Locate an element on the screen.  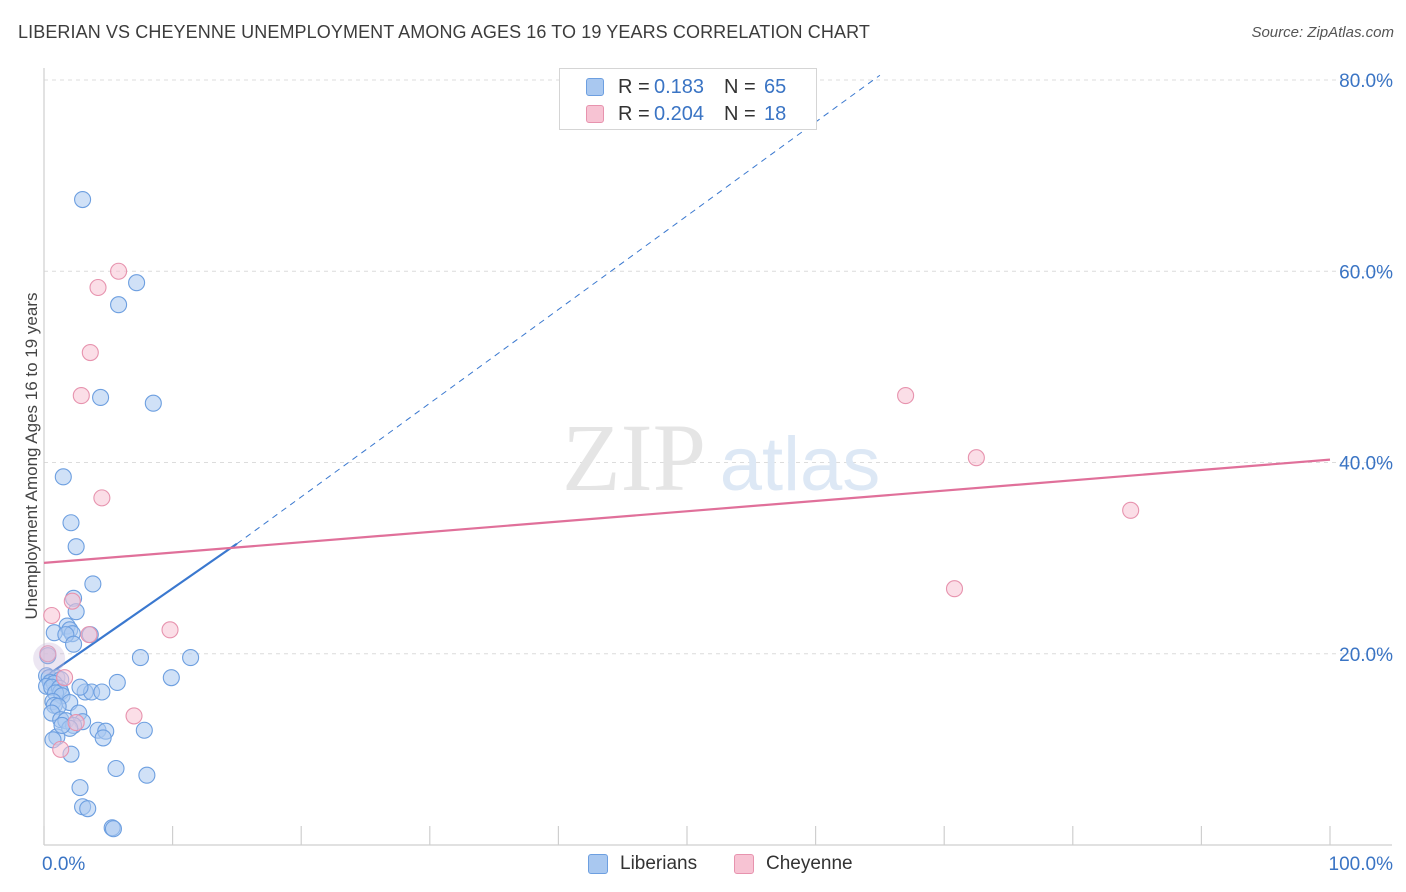
bottom-legend-cheyenne: Cheyenne is located at coordinates (793, 864).